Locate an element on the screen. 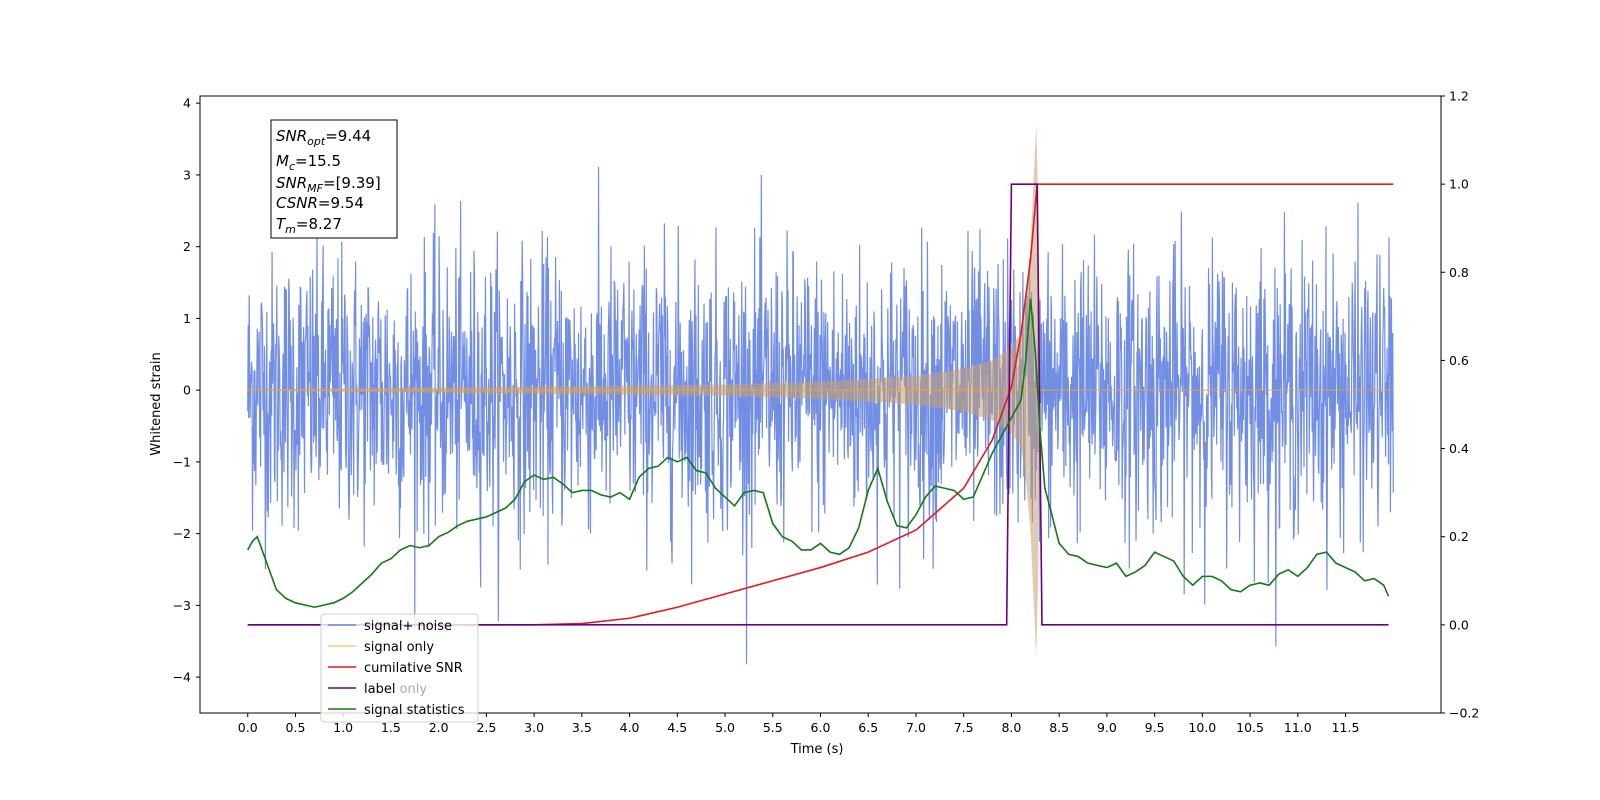  y2-tick-label: 1.0 is located at coordinates (1459, 184).